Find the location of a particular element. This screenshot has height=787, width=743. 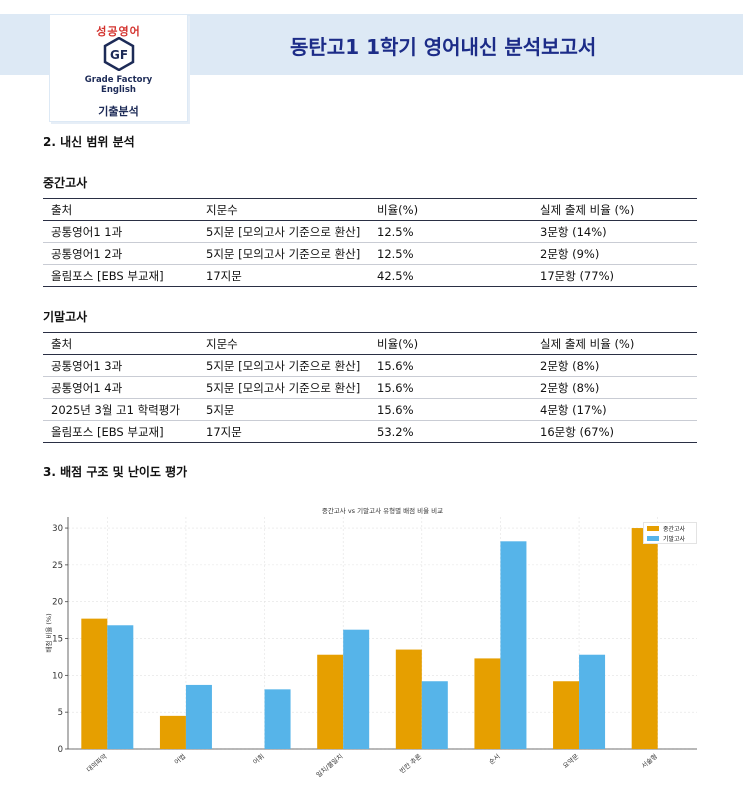

final-heading: 기말고사 is located at coordinates (65, 317).